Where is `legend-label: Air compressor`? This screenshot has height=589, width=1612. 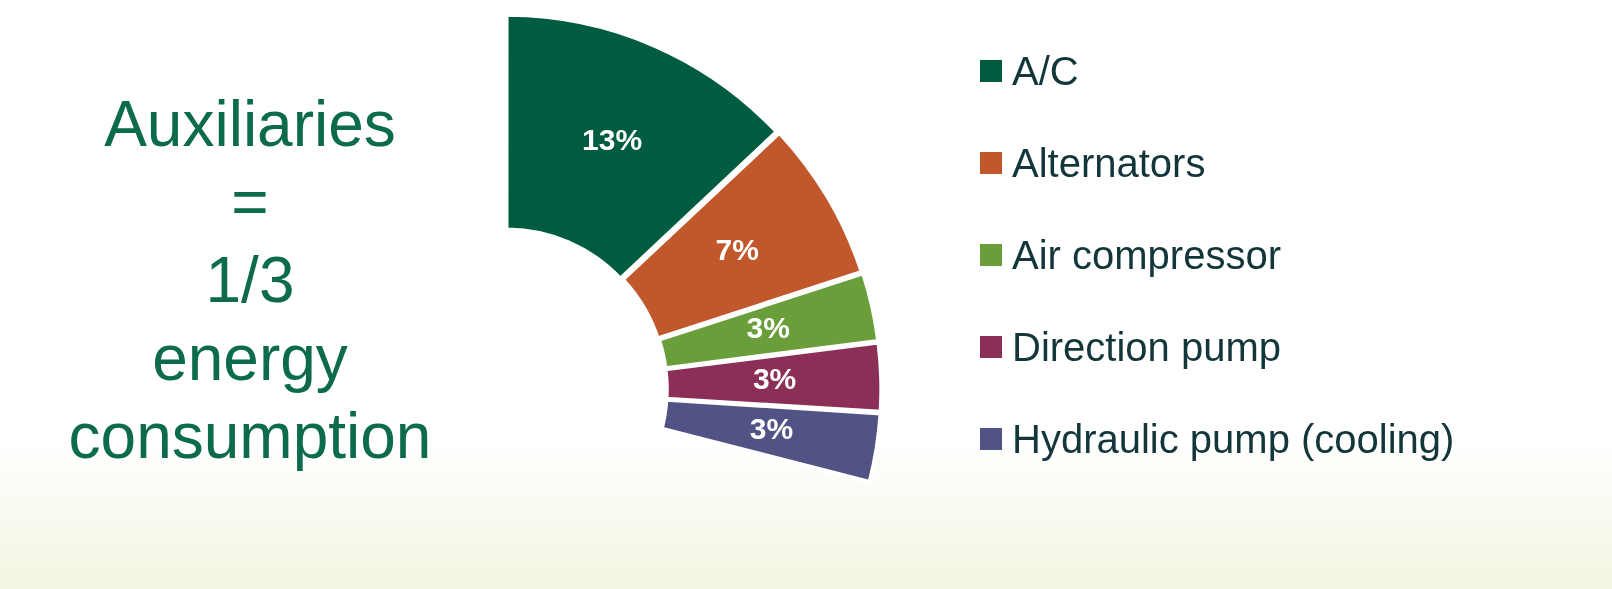
legend-label: Air compressor is located at coordinates (1146, 255).